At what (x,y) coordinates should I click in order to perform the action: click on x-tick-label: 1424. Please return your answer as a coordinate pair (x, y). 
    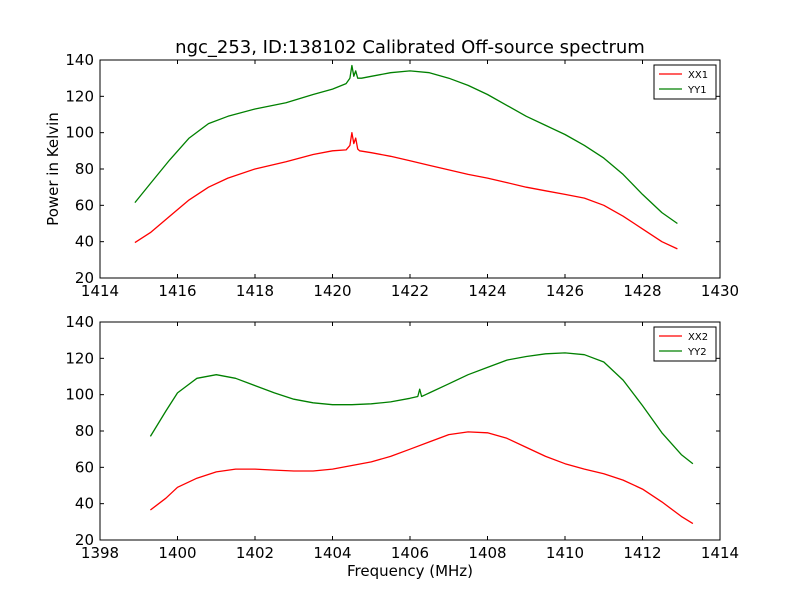
    Looking at the image, I should click on (487, 291).